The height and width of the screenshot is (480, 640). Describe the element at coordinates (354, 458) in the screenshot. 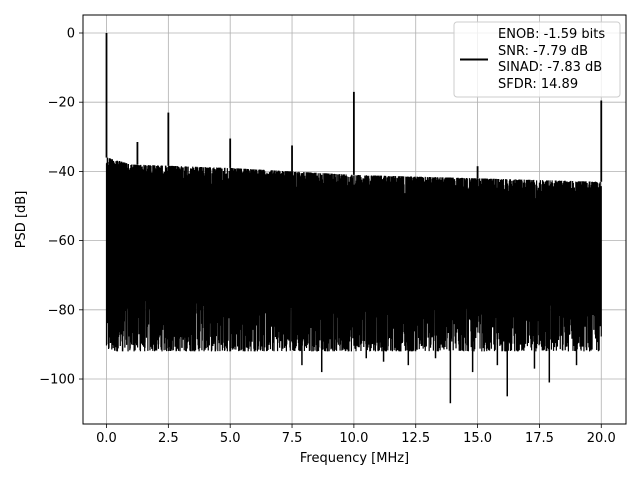

I see `x-axis-label: Frequency [MHz]` at that location.